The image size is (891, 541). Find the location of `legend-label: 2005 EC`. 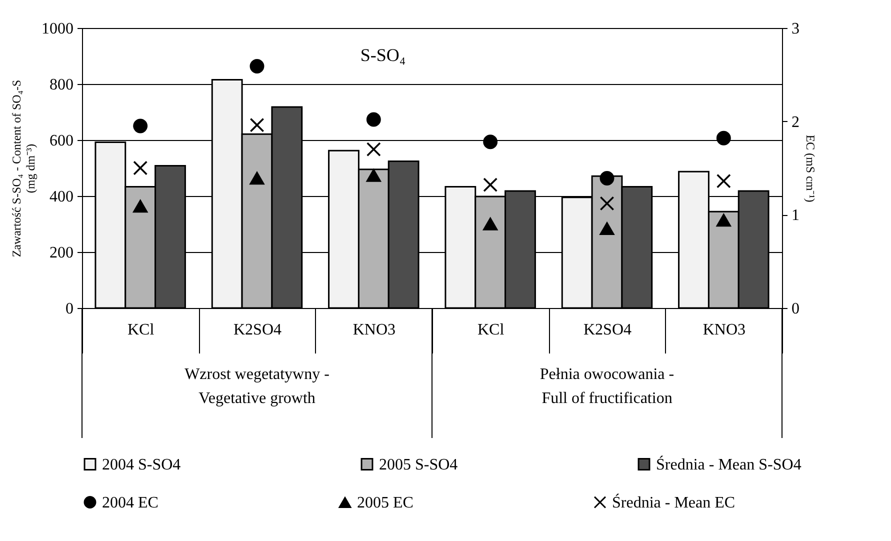

legend-label: 2005 EC is located at coordinates (385, 503).